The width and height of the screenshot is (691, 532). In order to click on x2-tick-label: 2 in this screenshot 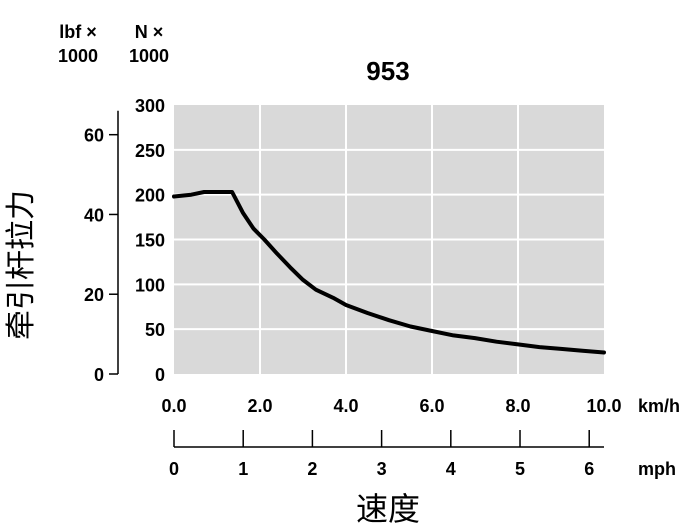, I will do `click(312, 469)`.